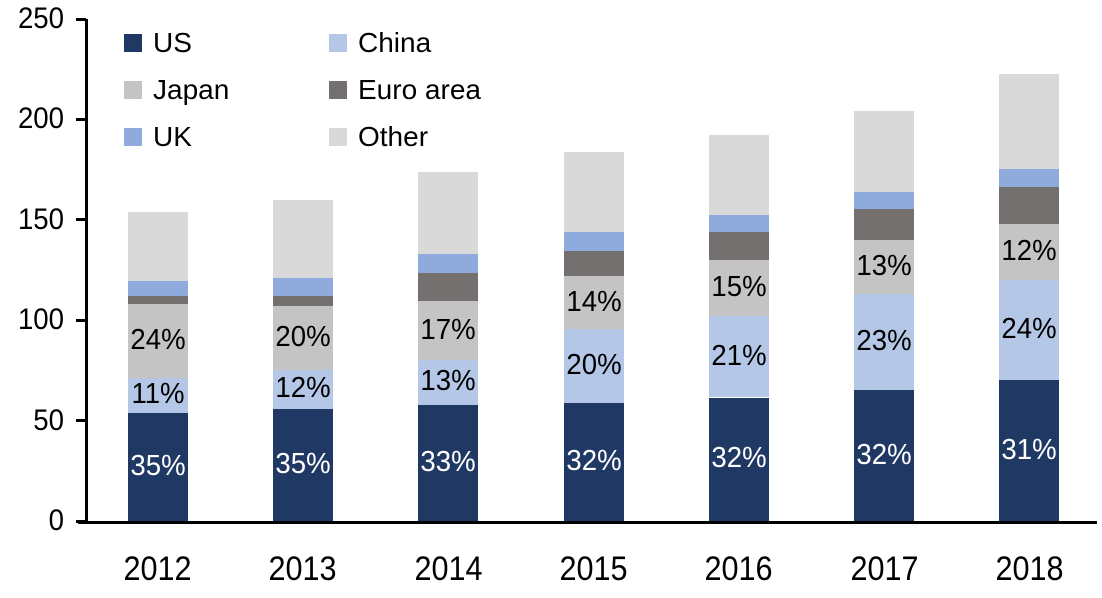  Describe the element at coordinates (395, 42) in the screenshot. I see `legend-label: China` at that location.